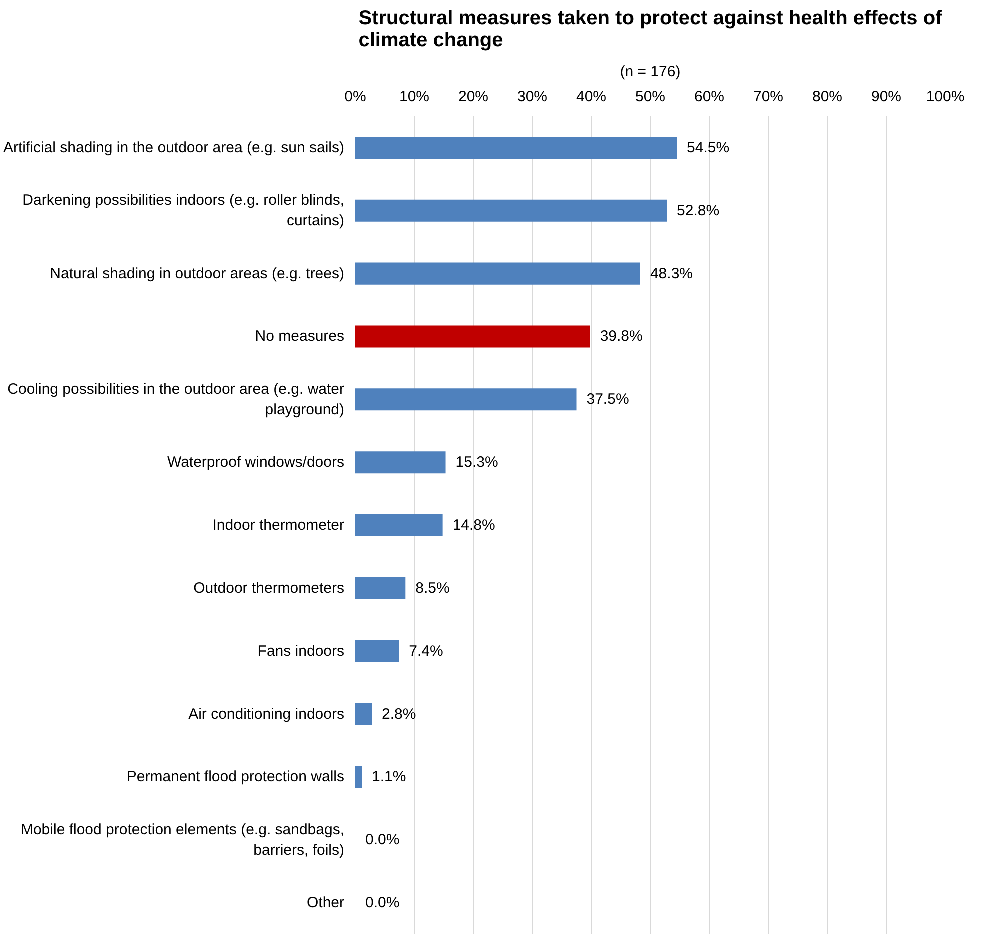  I want to click on y-tick-label: Indoor thermometer, so click(278, 525).